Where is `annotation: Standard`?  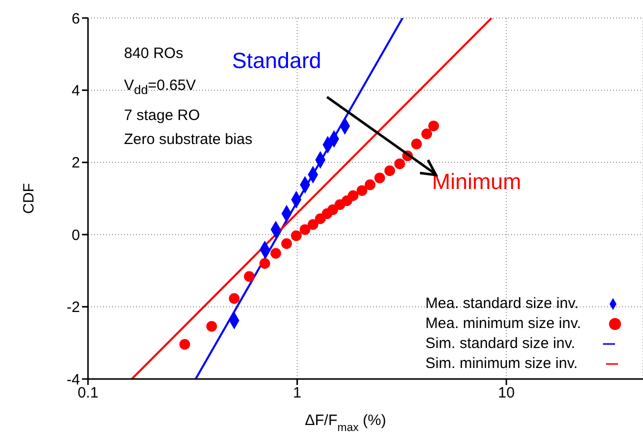
annotation: Standard is located at coordinates (277, 60).